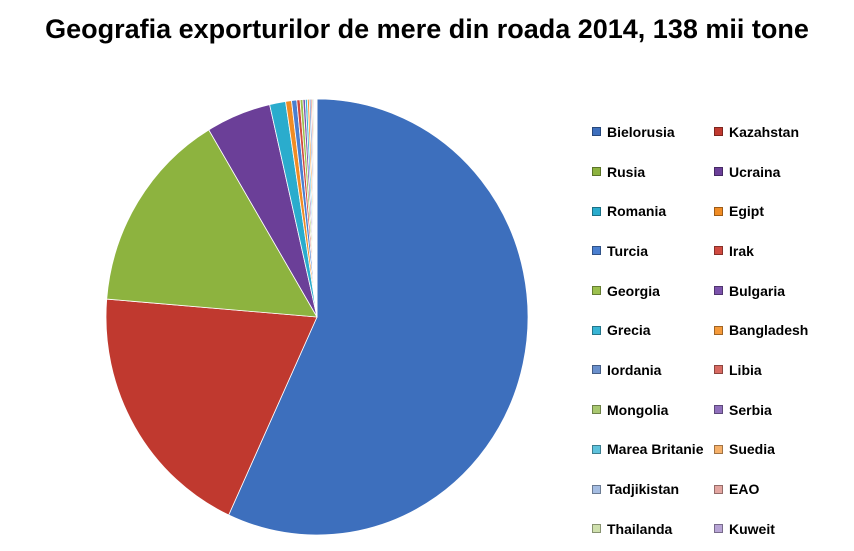 Image resolution: width=854 pixels, height=551 pixels. What do you see at coordinates (741, 250) in the screenshot?
I see `legend-label: Irak` at bounding box center [741, 250].